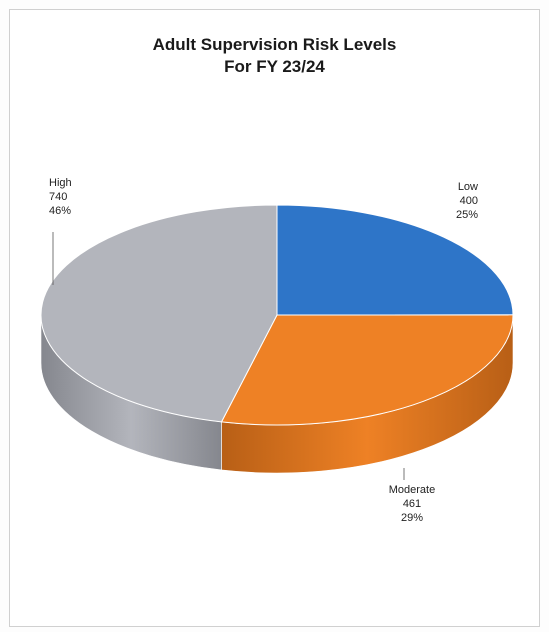  What do you see at coordinates (367, 370) in the screenshot?
I see `pie-slice-moderate` at bounding box center [367, 370].